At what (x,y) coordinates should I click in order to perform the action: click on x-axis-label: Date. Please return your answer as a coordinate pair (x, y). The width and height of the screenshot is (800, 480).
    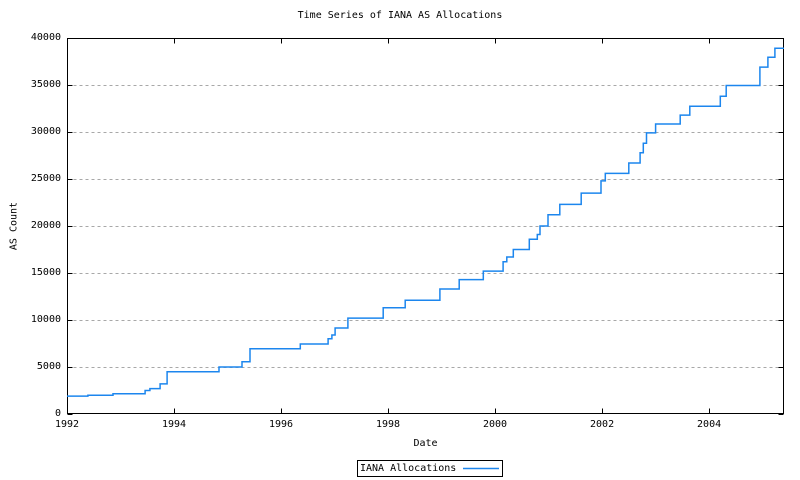
    Looking at the image, I should click on (425, 443).